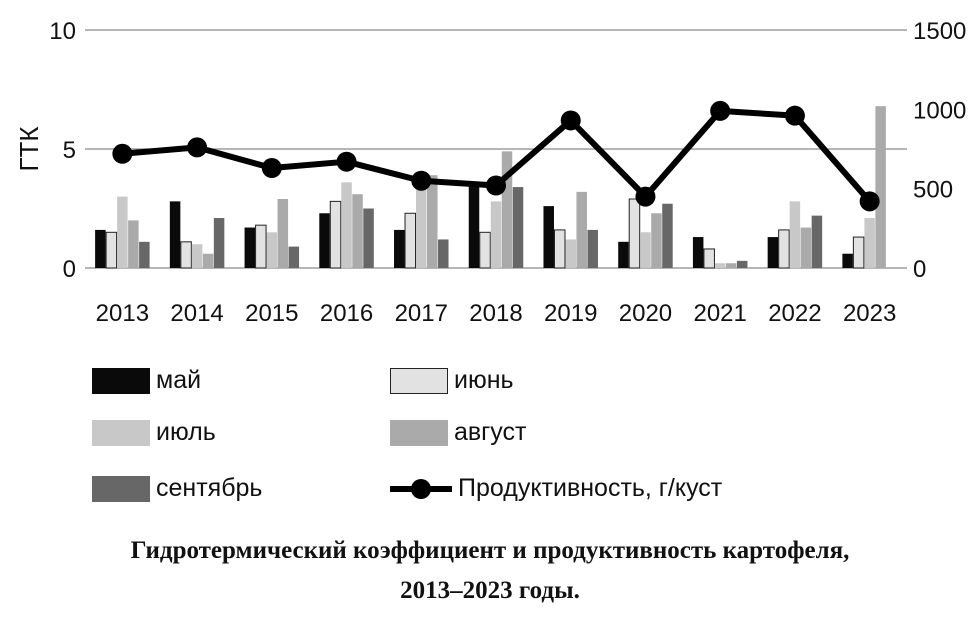 This screenshot has height=625, width=980. What do you see at coordinates (121, 380) in the screenshot?
I see `legend-swatch-may` at bounding box center [121, 380].